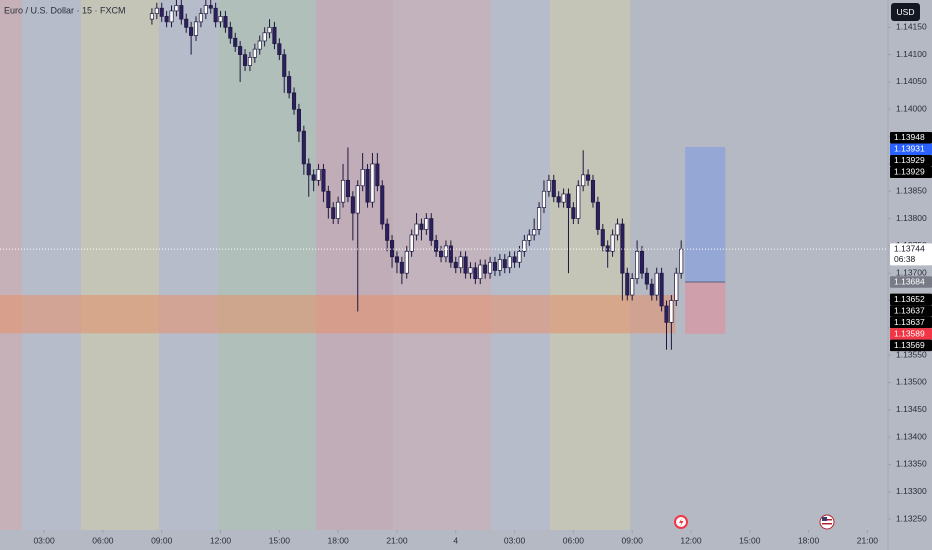 The image size is (932, 550). What do you see at coordinates (911, 464) in the screenshot?
I see `y-tick-label: 1.13350` at bounding box center [911, 464].